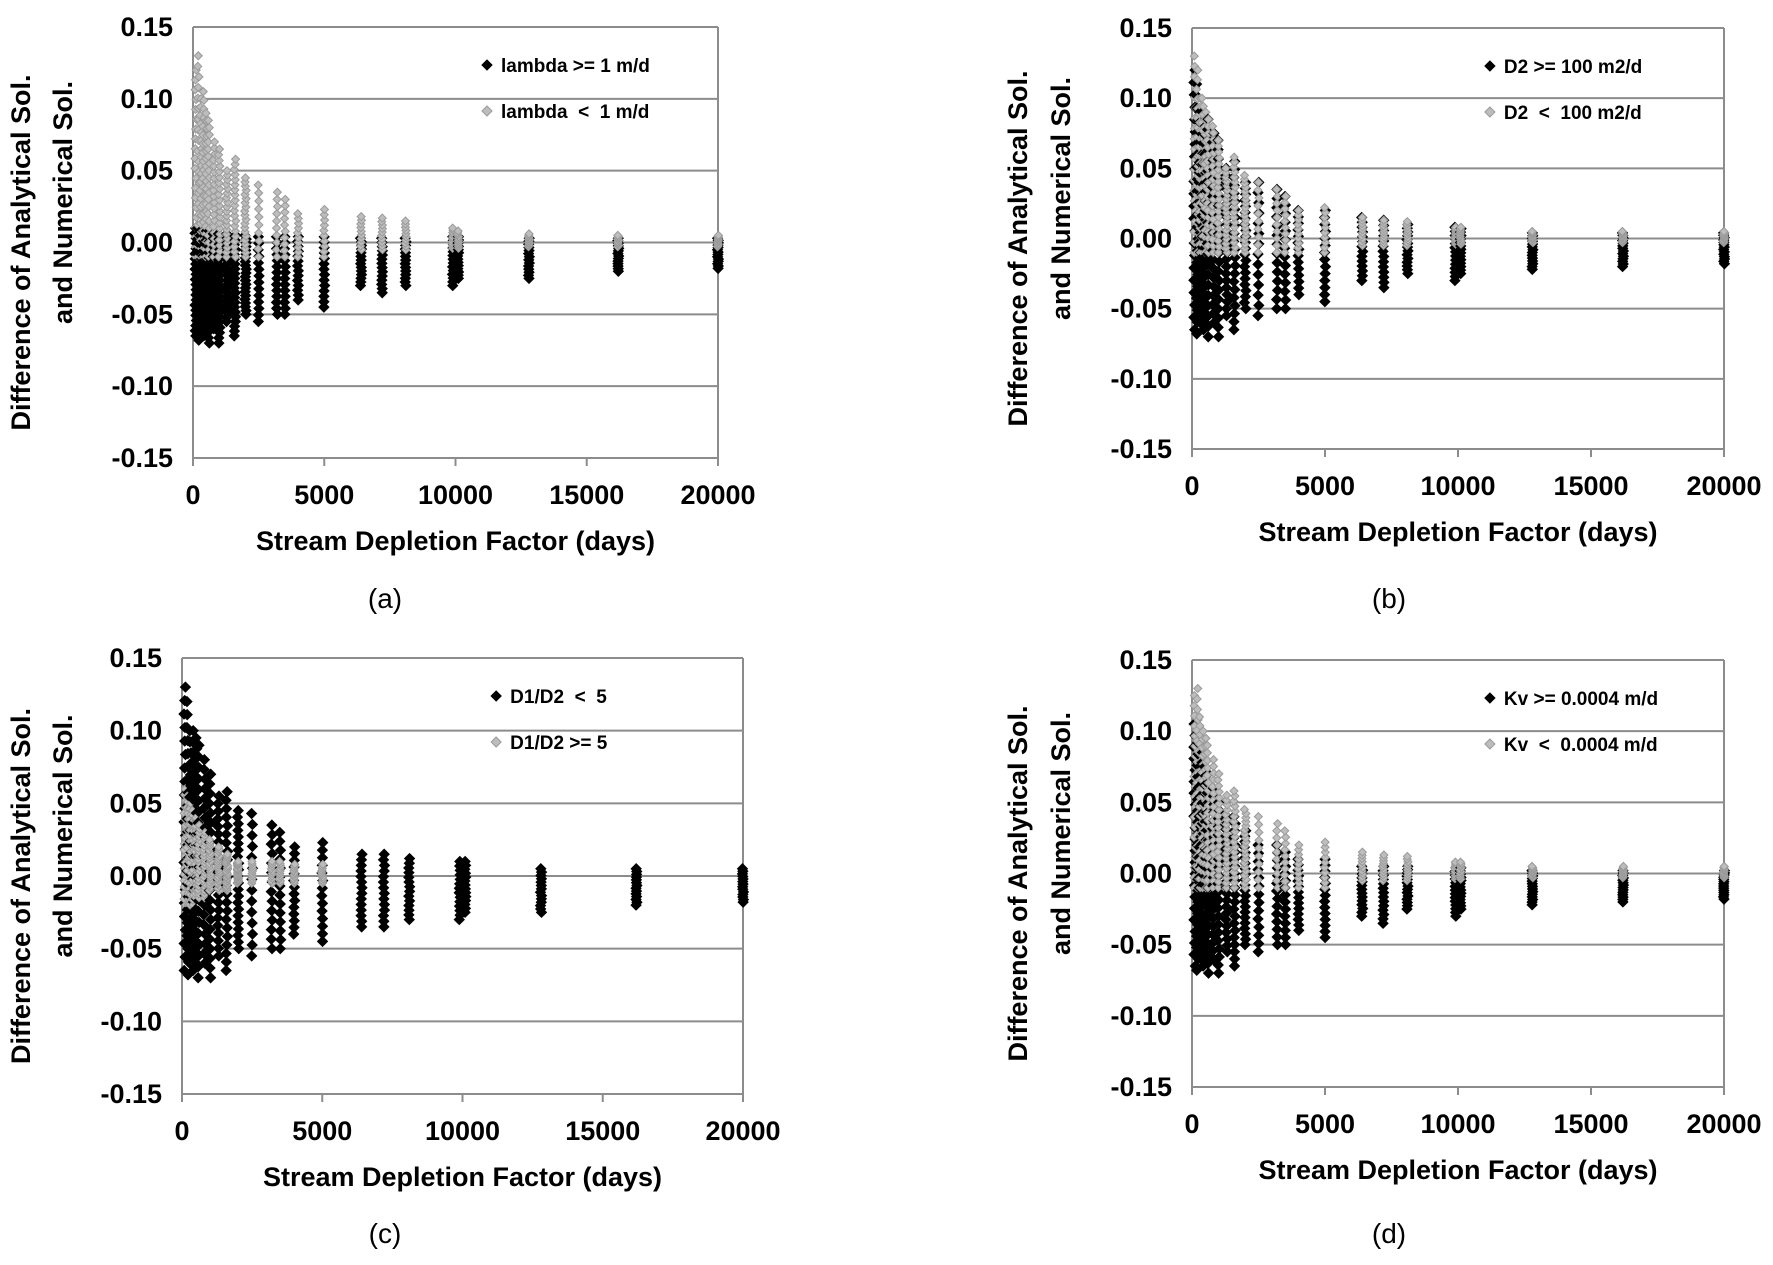 The width and height of the screenshot is (1773, 1265). Describe the element at coordinates (1581, 745) in the screenshot. I see `legend-label: Kv < 0.0004 m/d` at that location.